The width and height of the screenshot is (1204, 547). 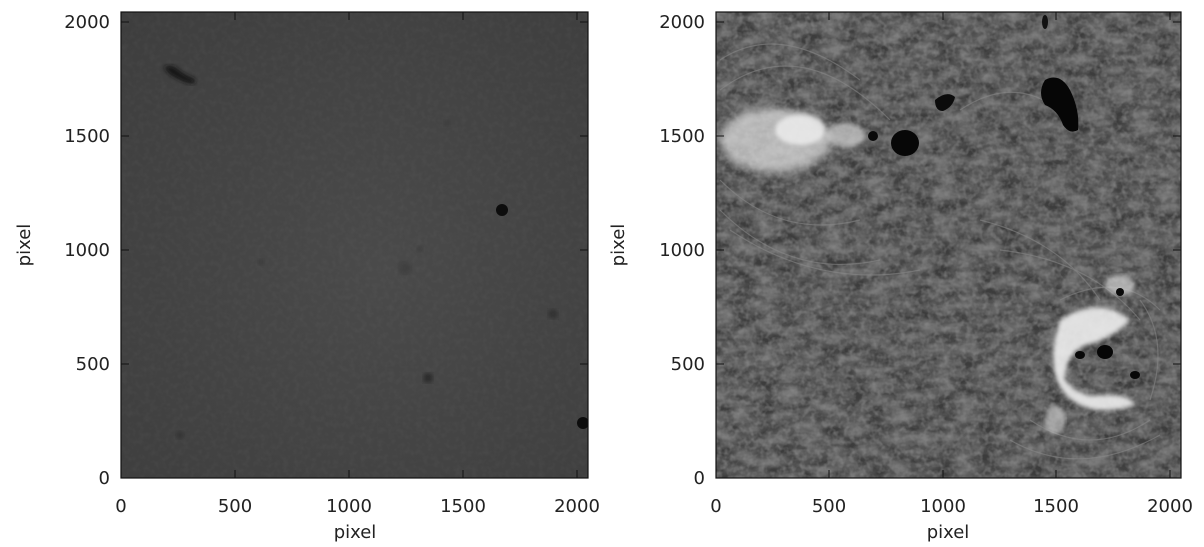 I want to click on right-x-tick-0: 0, so click(x=715, y=506).